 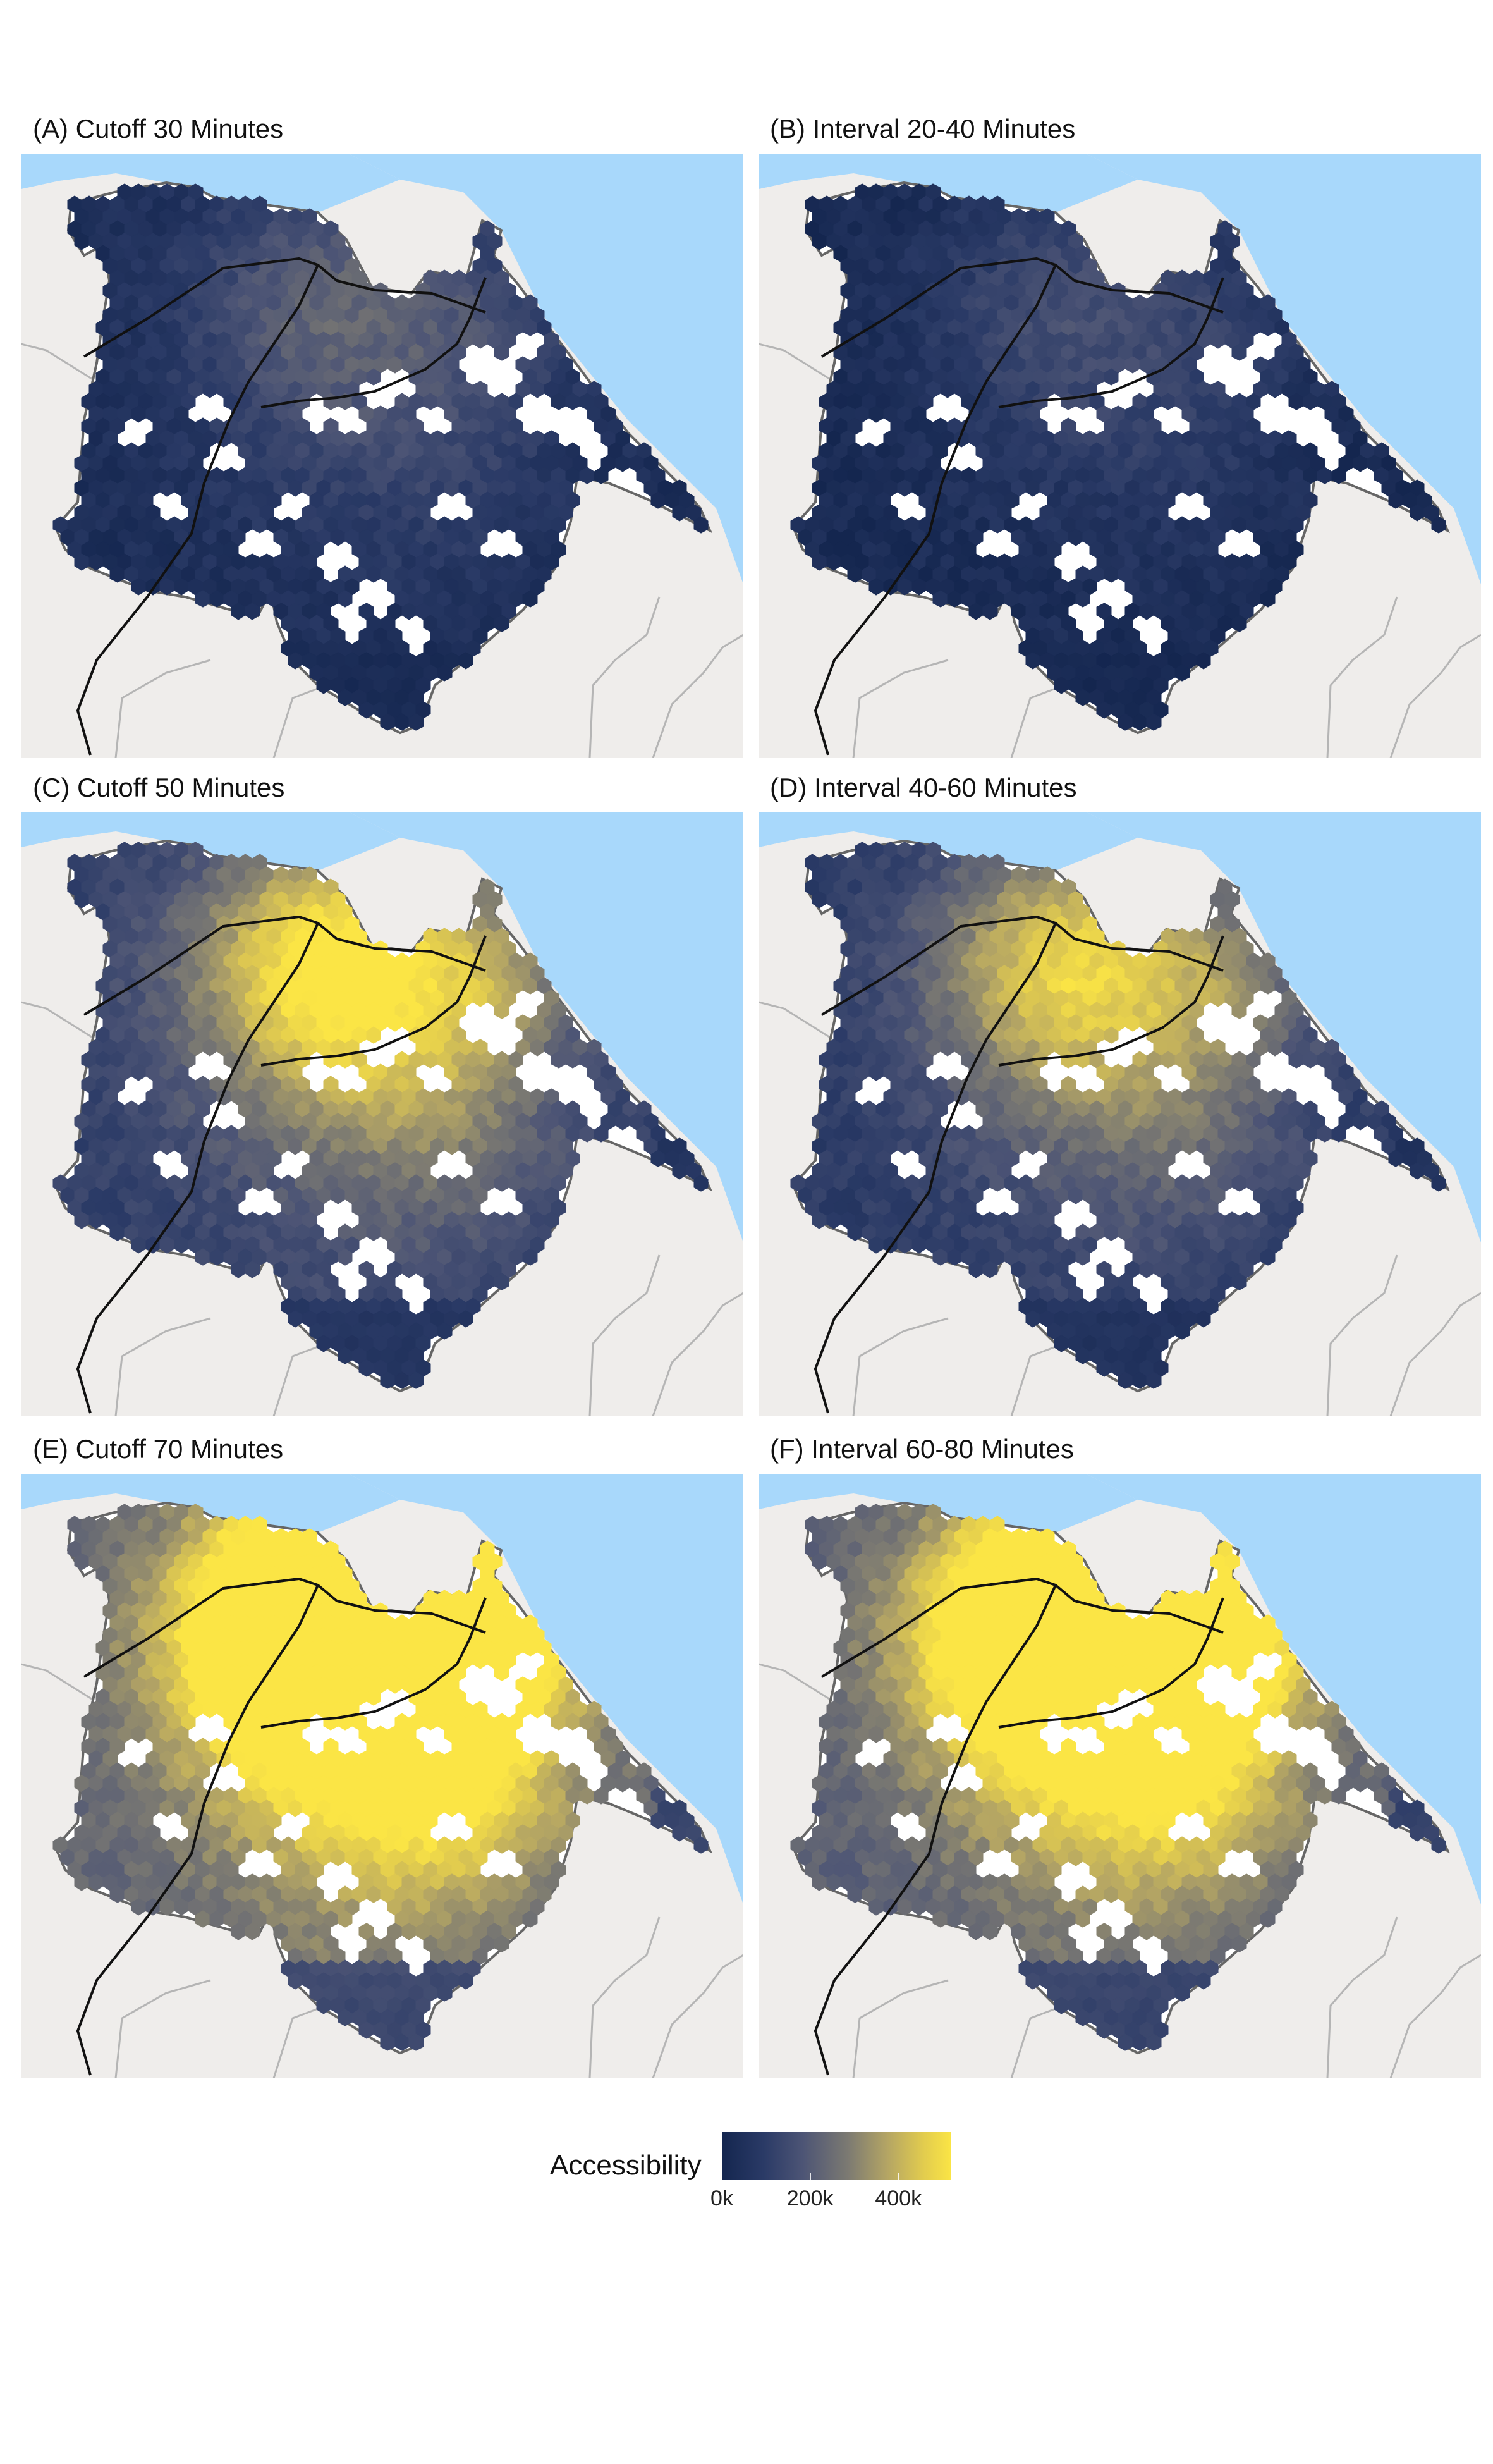 What do you see at coordinates (923, 129) in the screenshot?
I see `panel-title: (B) Interval 20-40 Minutes` at bounding box center [923, 129].